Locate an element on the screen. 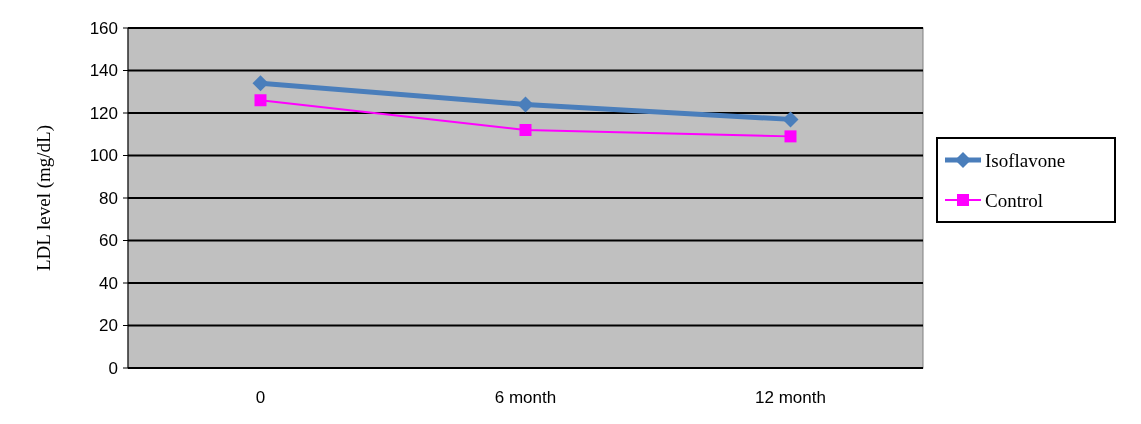 The image size is (1141, 424). y-axis-title: LDL level (mg/dL) is located at coordinates (44, 198).